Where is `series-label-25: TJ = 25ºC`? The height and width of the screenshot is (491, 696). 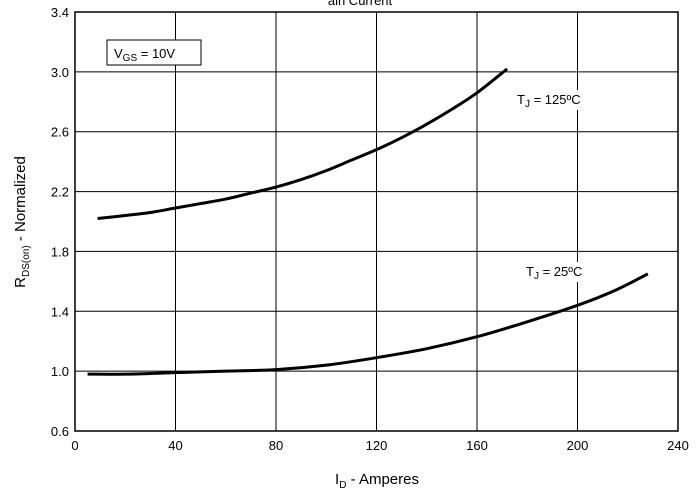
series-label-25: TJ = 25ºC is located at coordinates (554, 273).